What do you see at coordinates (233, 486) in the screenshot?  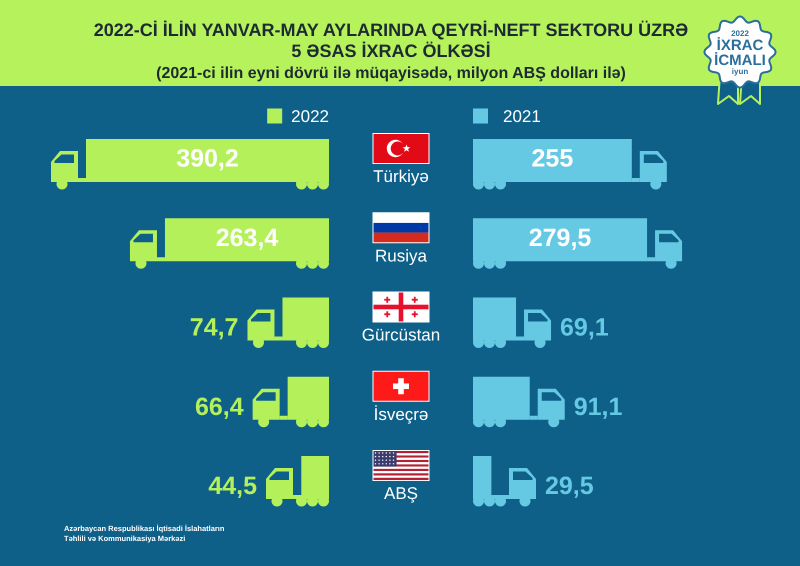 I see `data-label: 44,5` at bounding box center [233, 486].